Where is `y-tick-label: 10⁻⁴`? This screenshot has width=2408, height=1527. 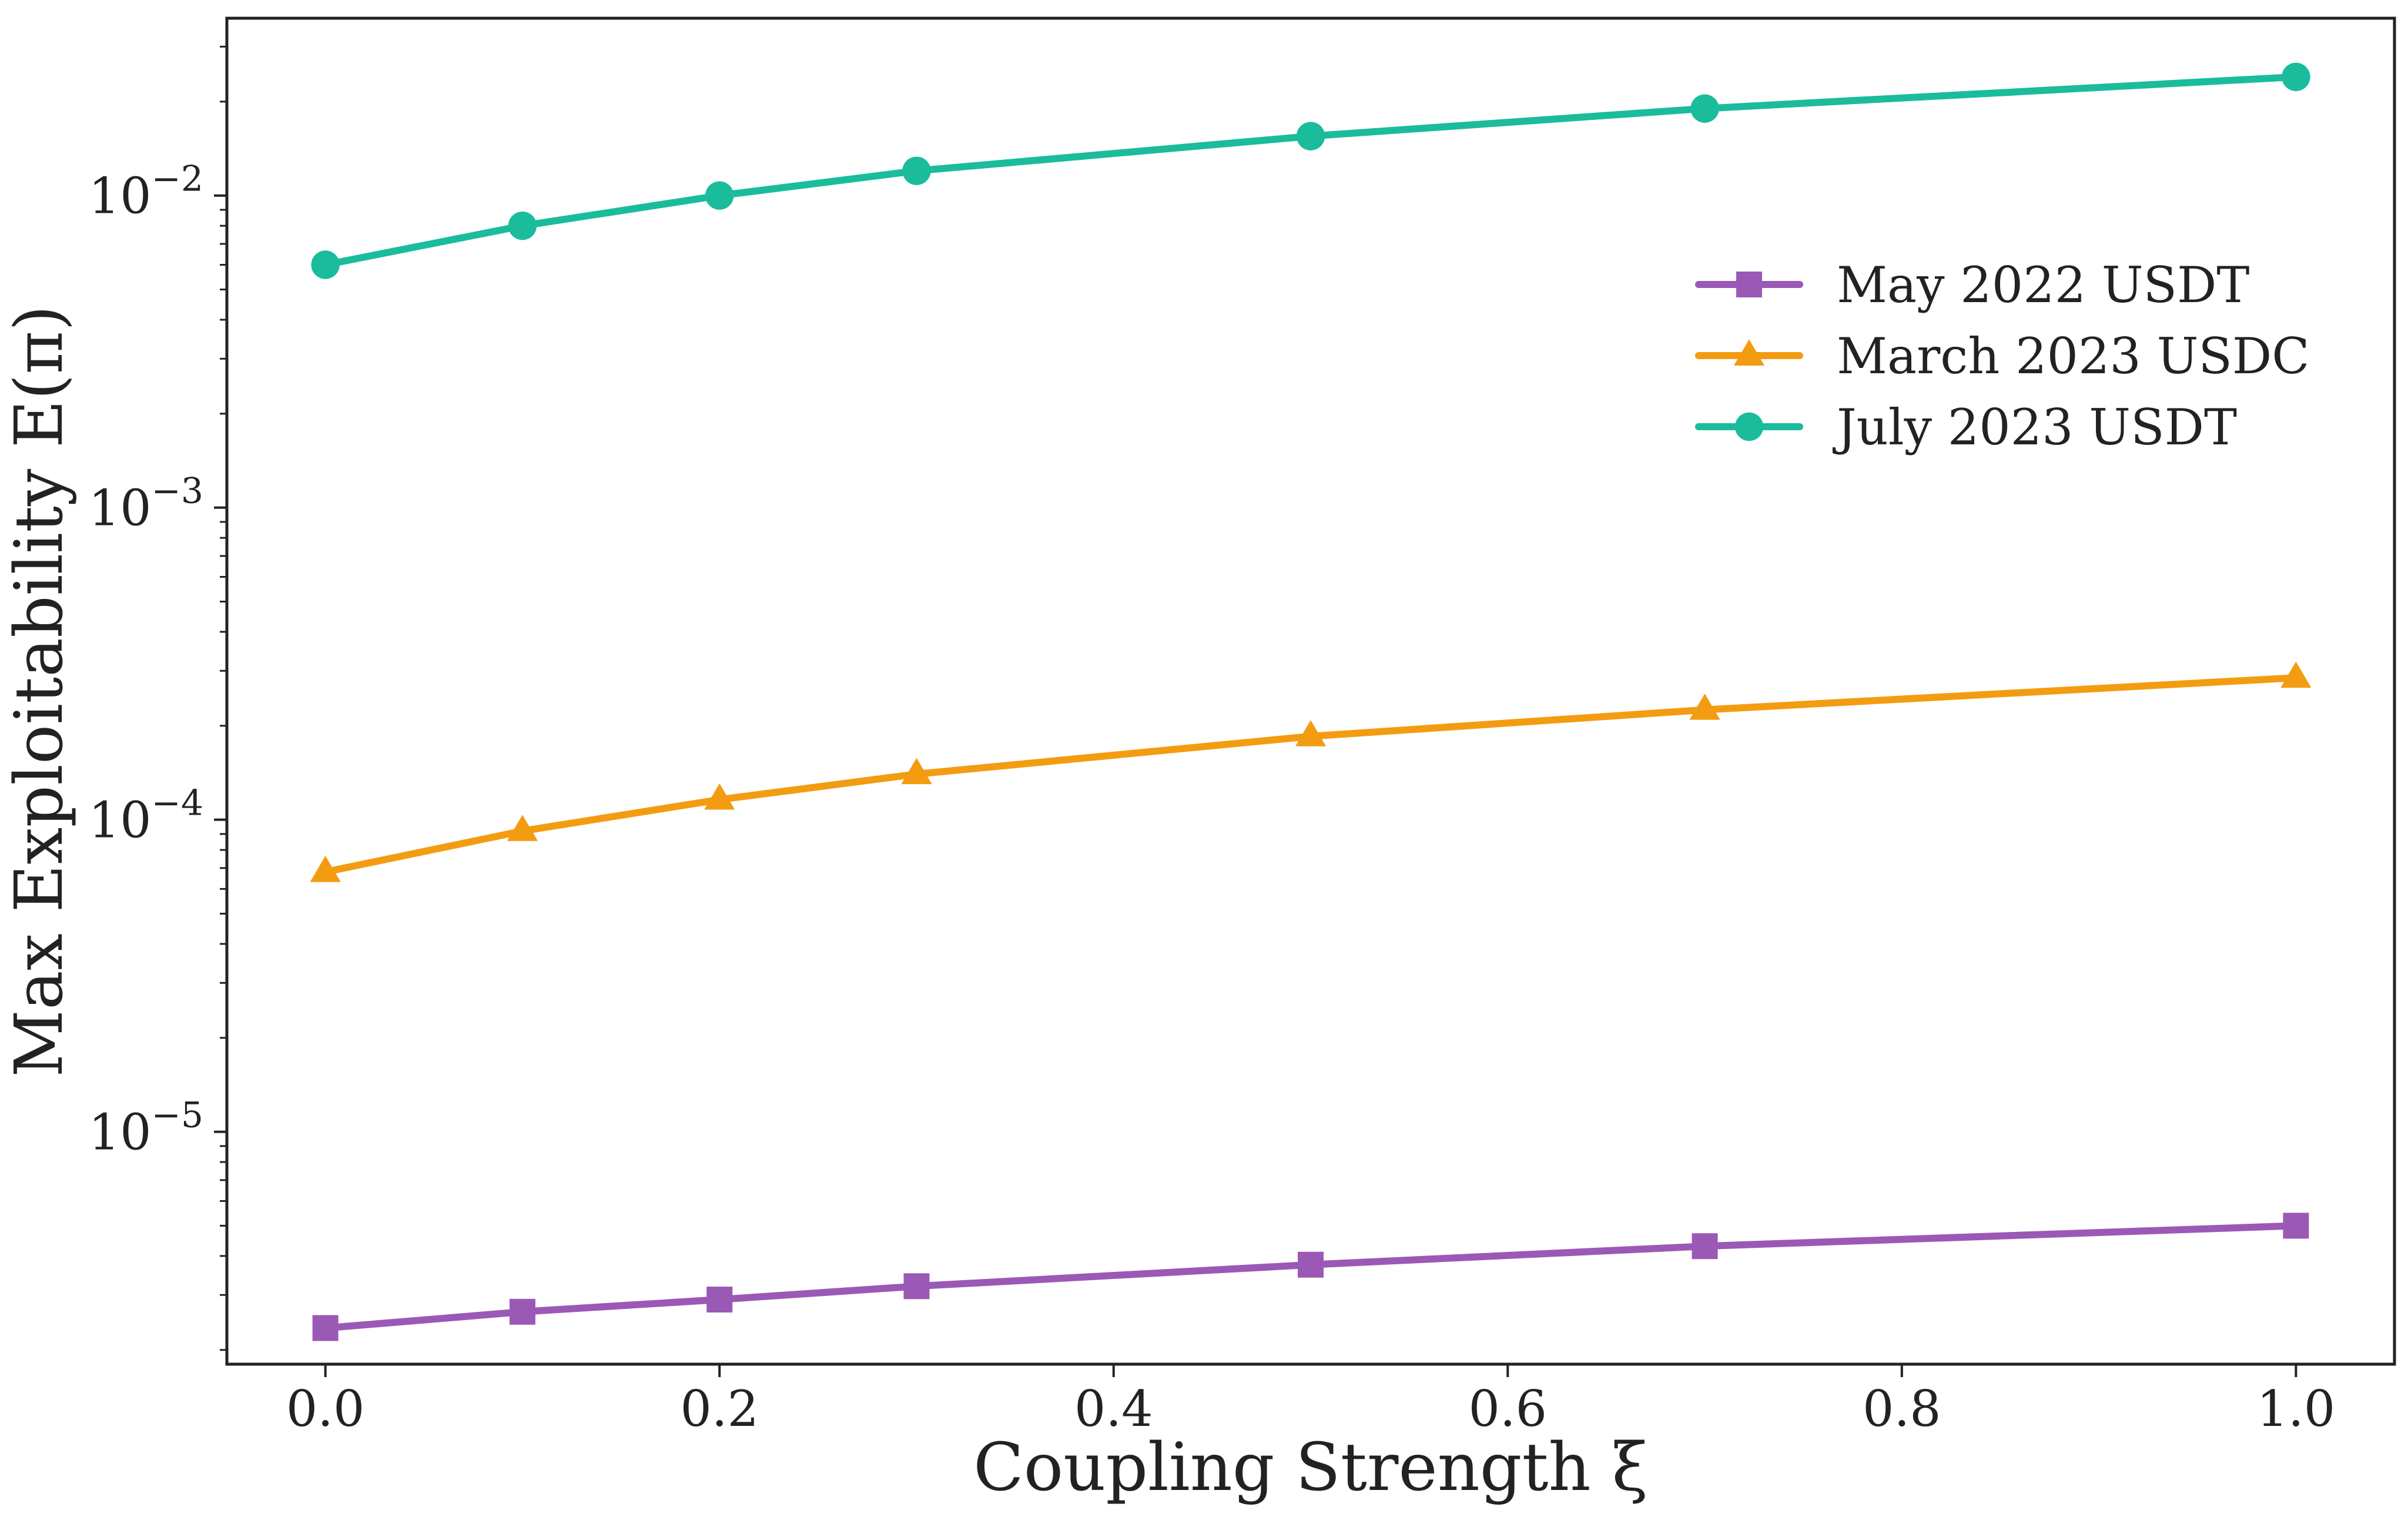
y-tick-label: 10⁻⁴ is located at coordinates (146, 816).